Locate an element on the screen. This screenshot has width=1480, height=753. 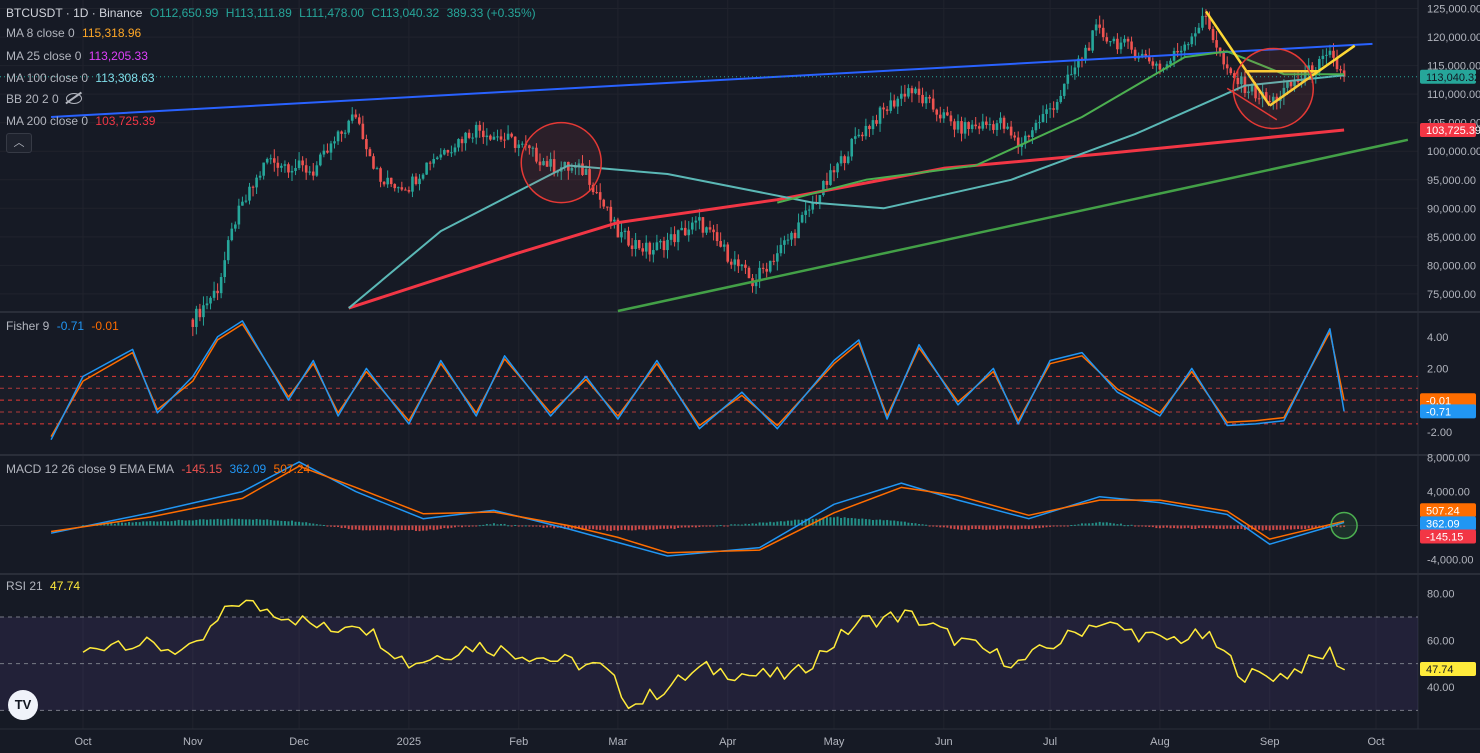
rsi-legend: RSI 21 47.74 is located at coordinates (45, 586).